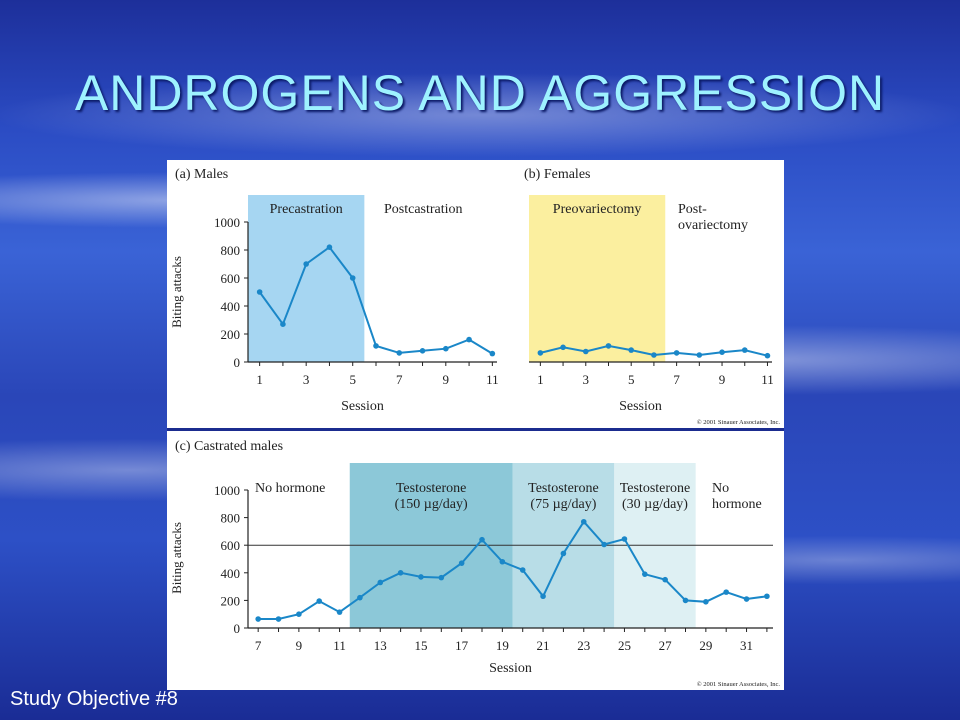 The image size is (960, 720). I want to click on region-label: No, so click(720, 488).